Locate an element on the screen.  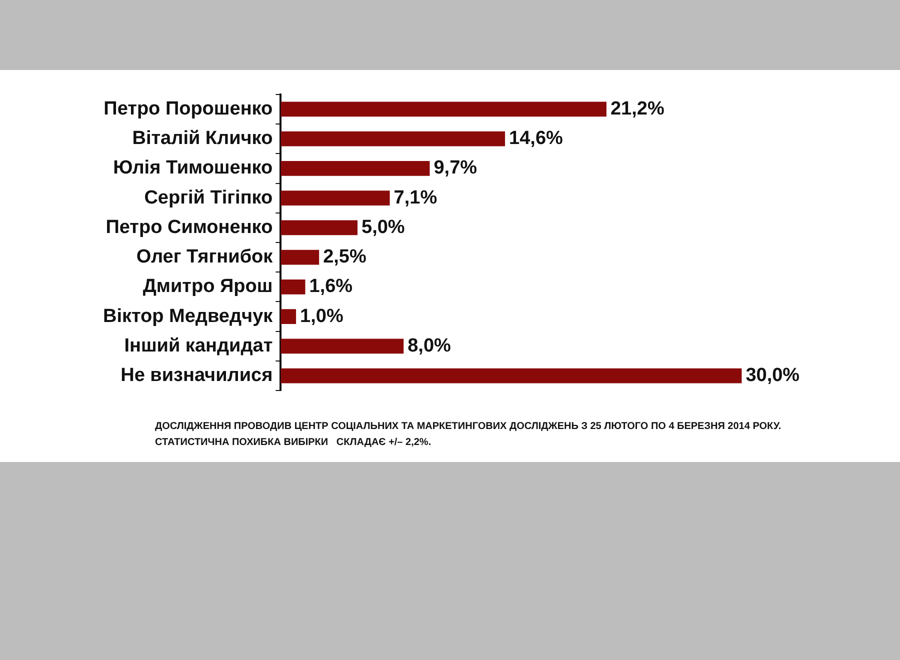
y-tick-label: Інший кандидат is located at coordinates (198, 345).